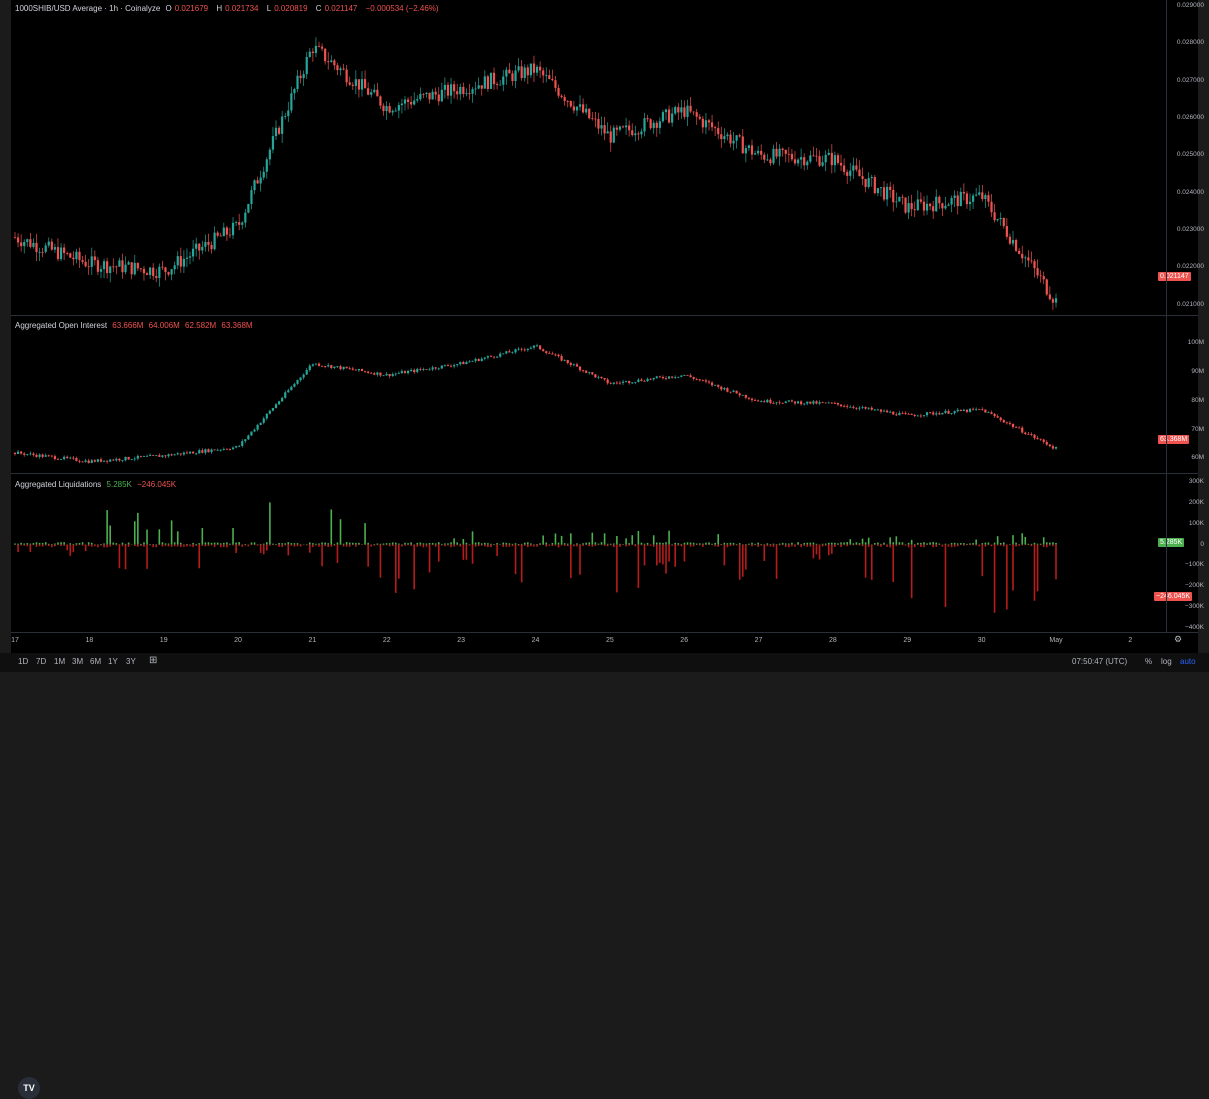  Describe the element at coordinates (1130, 640) in the screenshot. I see `time-axis-label: 2` at that location.